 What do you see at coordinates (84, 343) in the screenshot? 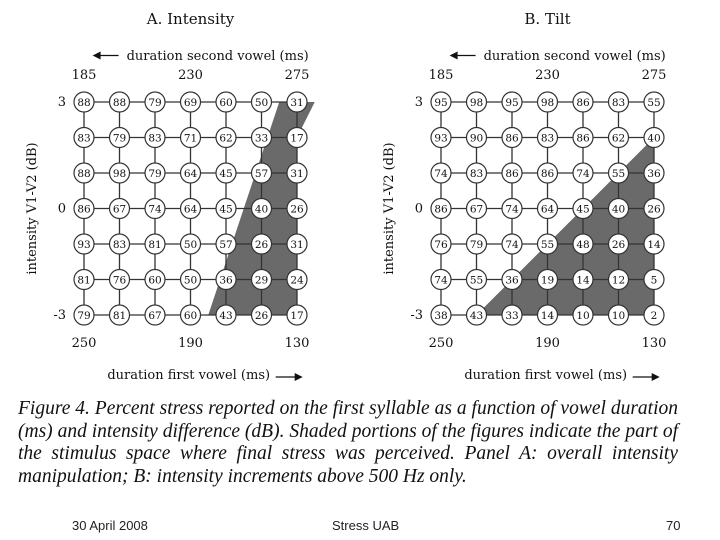
I see `bottom-tick-label: 250` at bounding box center [84, 343].